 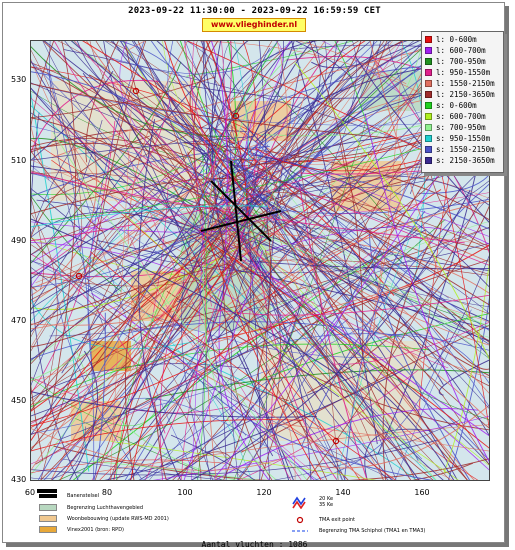 I want to click on housing-swatch, so click(x=48, y=518).